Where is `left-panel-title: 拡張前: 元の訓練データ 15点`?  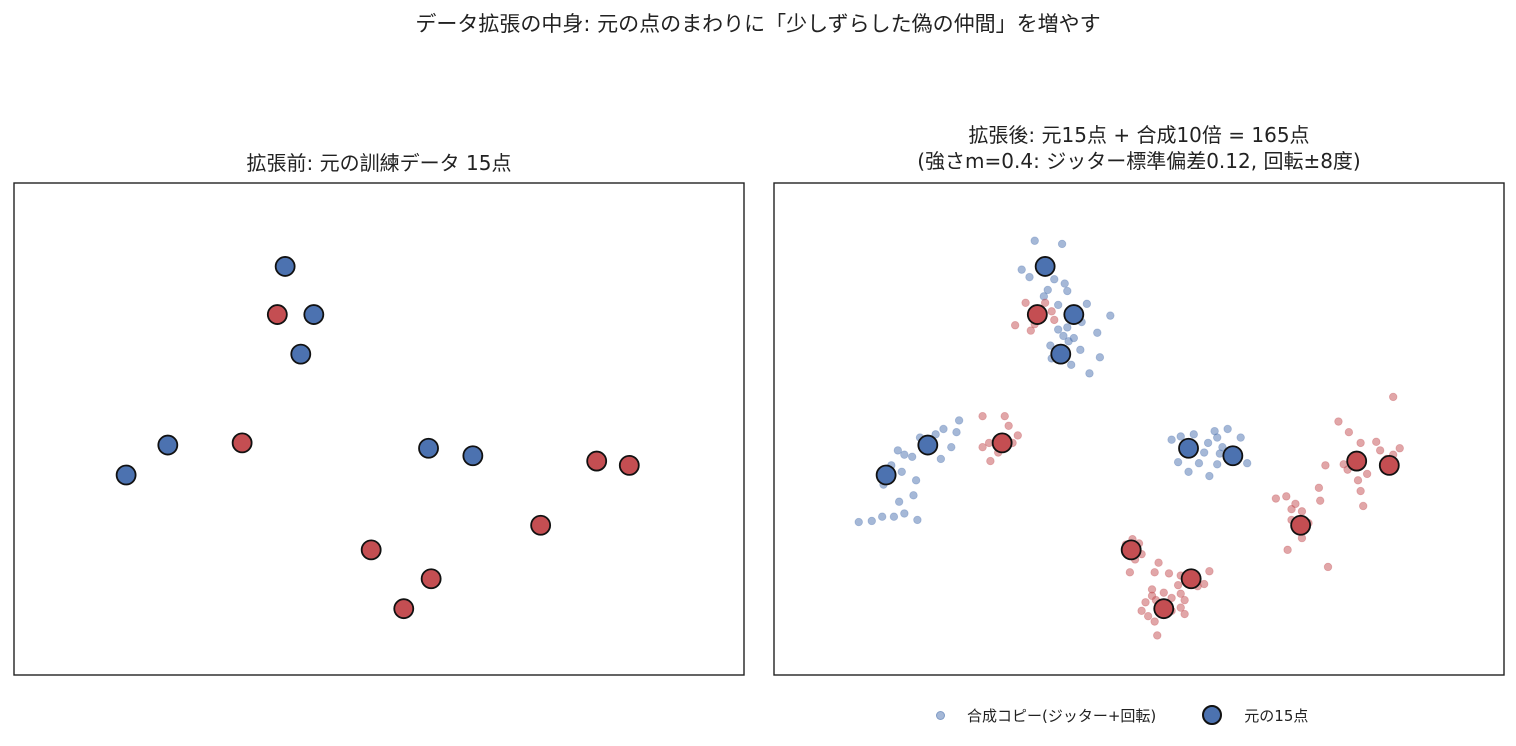
left-panel-title: 拡張前: 元の訓練データ 15点 is located at coordinates (379, 163).